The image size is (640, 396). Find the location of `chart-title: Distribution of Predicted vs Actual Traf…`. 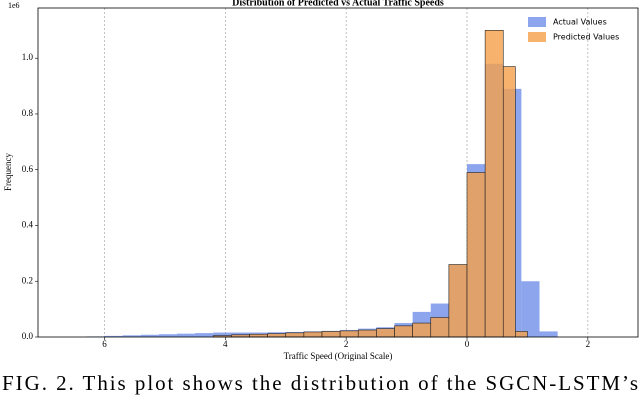

chart-title: Distribution of Predicted vs Actual Traf… is located at coordinates (338, 4).